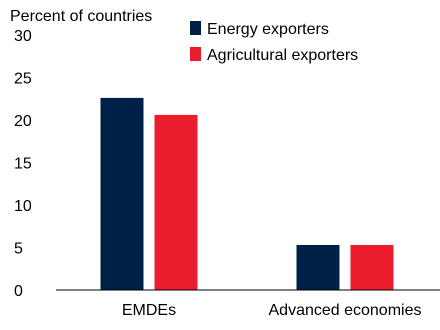  Describe the element at coordinates (268, 29) in the screenshot. I see `legend-label: Energy exporters` at that location.